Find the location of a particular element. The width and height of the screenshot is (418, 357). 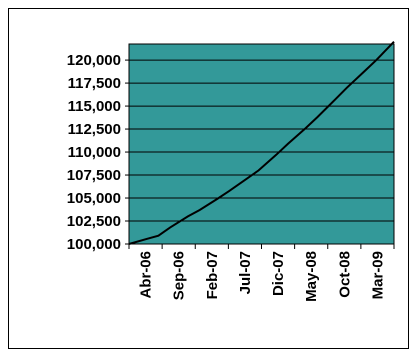

x-tick-label: Jul-07 is located at coordinates (245, 272).